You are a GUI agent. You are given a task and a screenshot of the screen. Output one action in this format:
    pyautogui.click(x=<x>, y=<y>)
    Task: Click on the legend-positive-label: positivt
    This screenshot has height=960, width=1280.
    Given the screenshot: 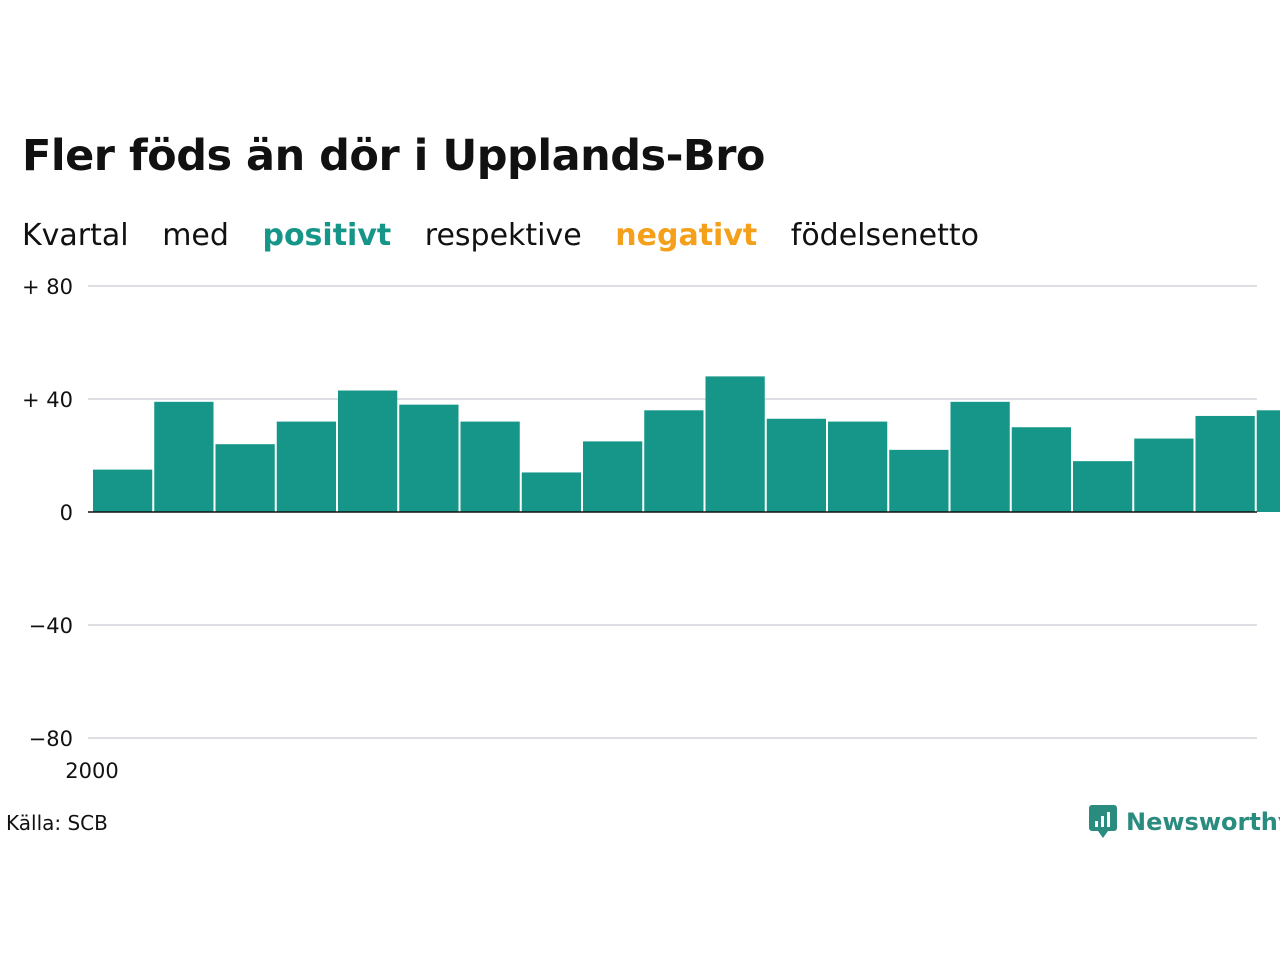 What is the action you would take?
    pyautogui.click(x=327, y=235)
    